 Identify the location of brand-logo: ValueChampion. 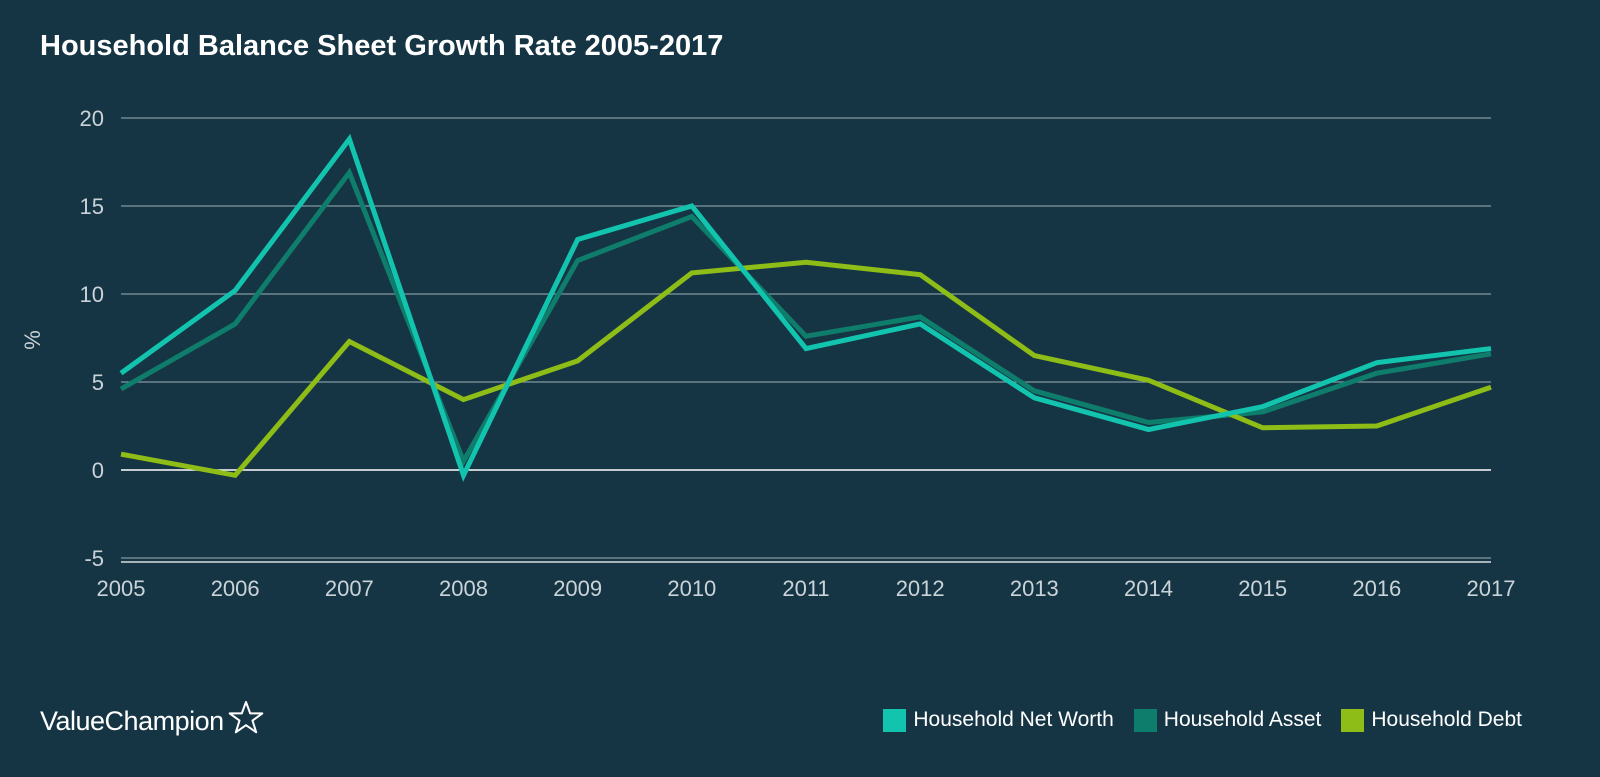
(152, 721).